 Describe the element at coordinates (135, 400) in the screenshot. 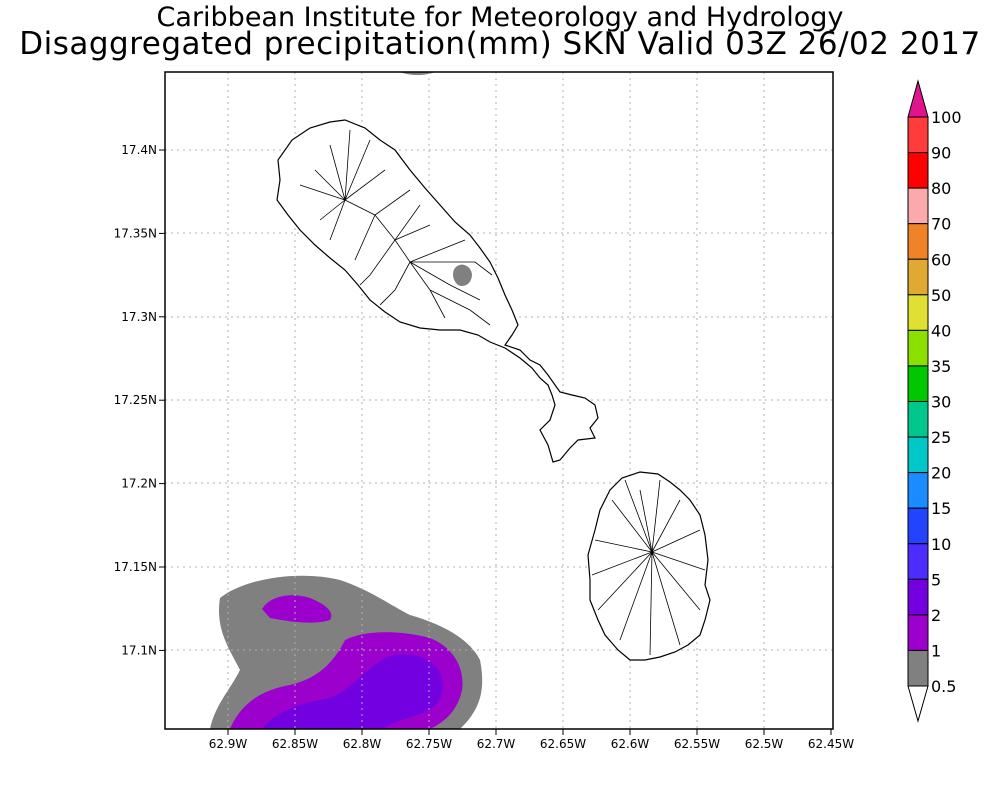

I see `y-tick-label: 17.25N` at that location.